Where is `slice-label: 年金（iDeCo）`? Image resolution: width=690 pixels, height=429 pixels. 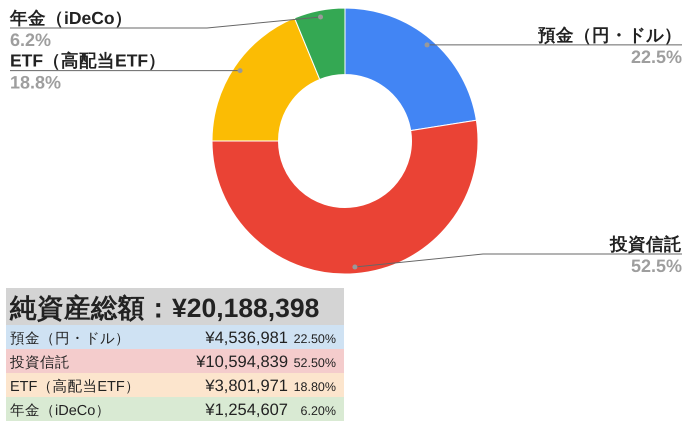 slice-label: 年金（iDeCo） is located at coordinates (71, 18).